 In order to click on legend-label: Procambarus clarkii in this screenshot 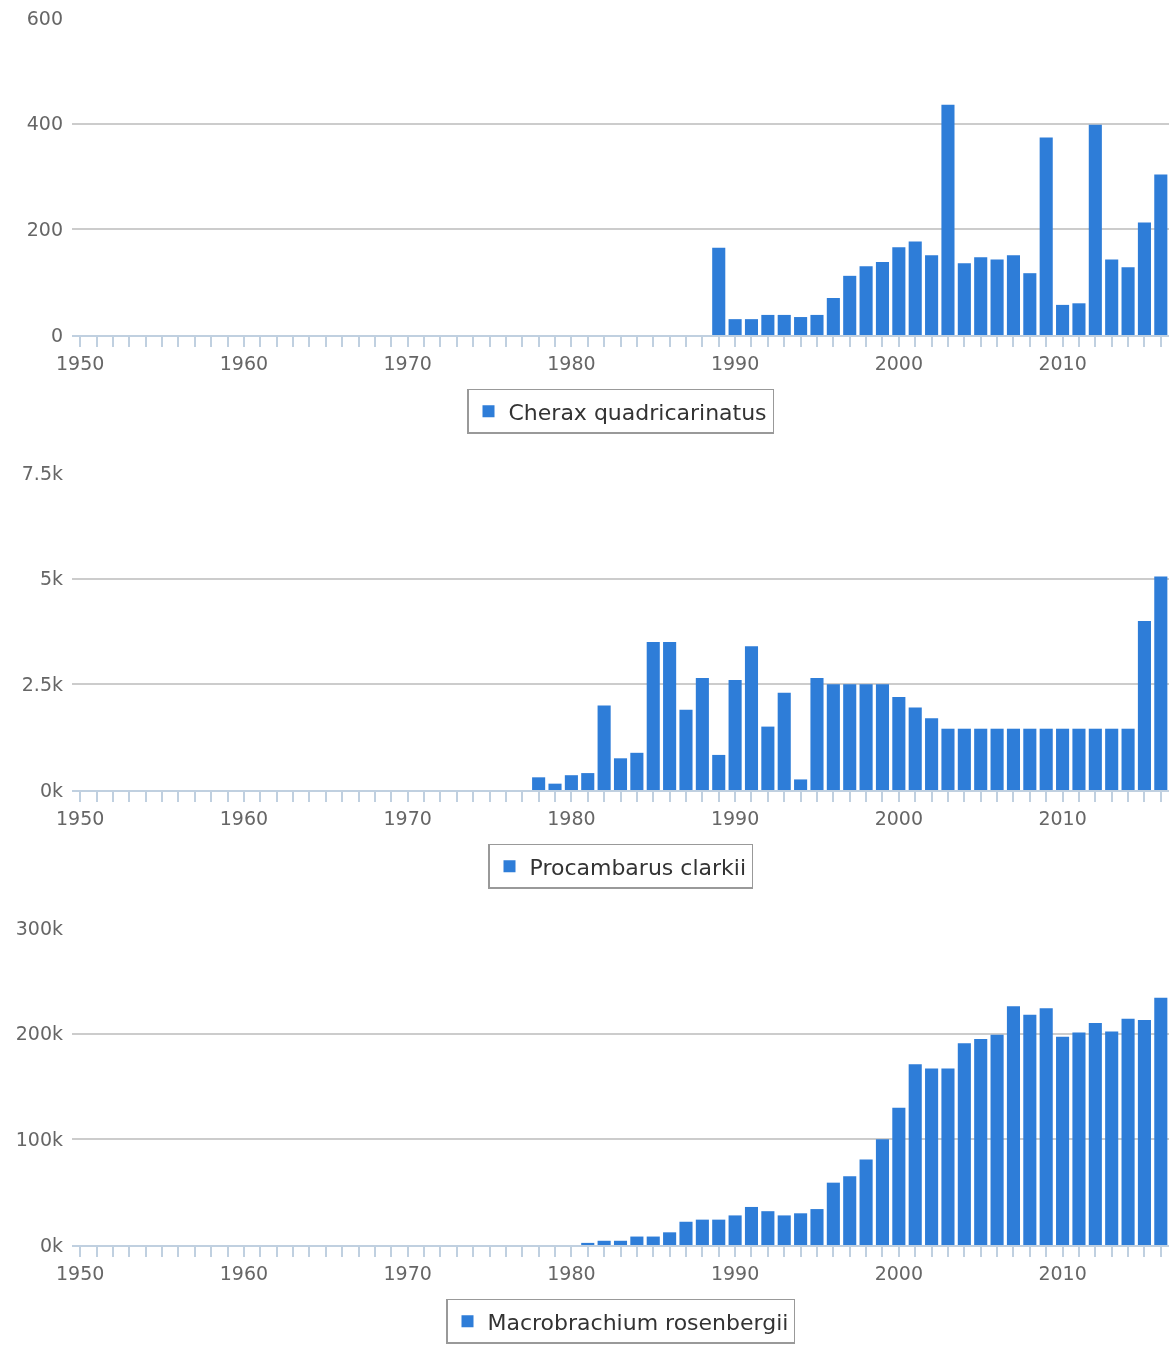, I will do `click(637, 867)`.